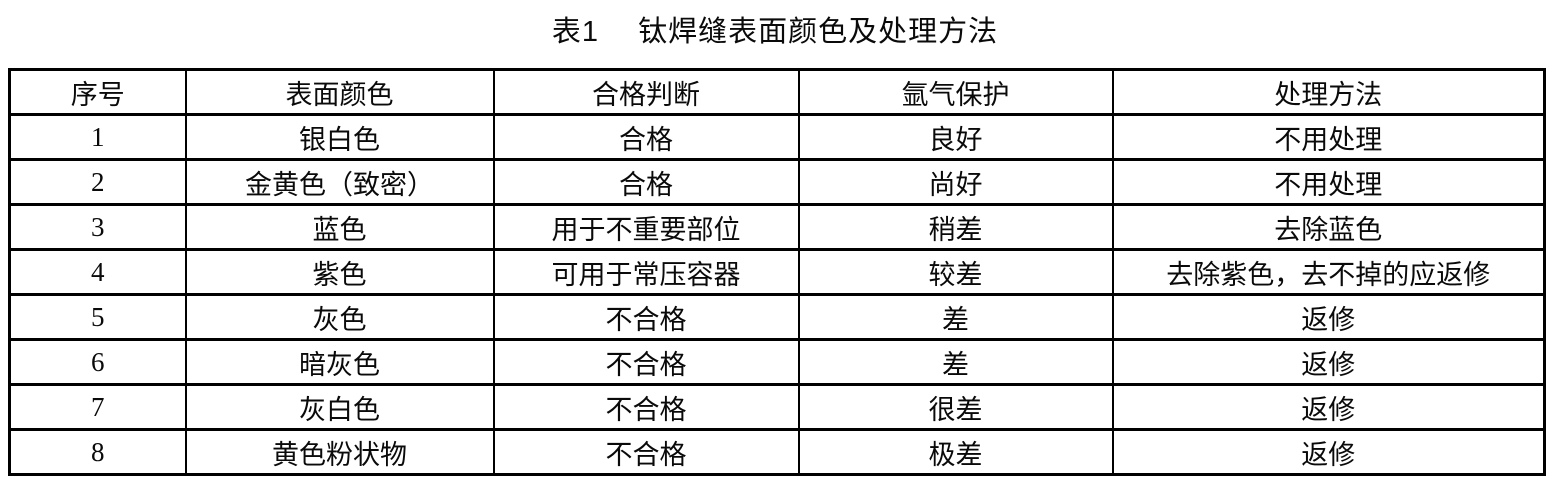 The image size is (1550, 484). I want to click on table-header-row: 序号 表面颜色 合格判断 氩气保护 处理方法, so click(777, 92).